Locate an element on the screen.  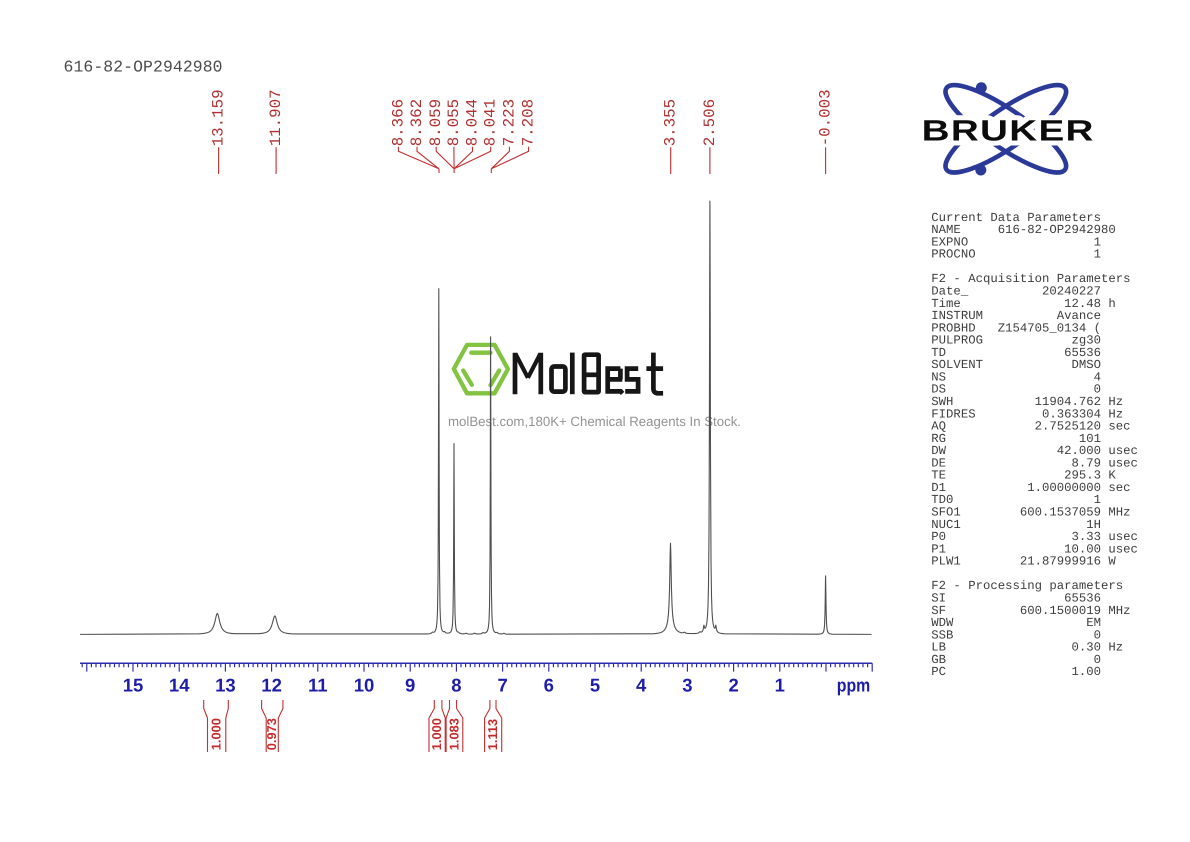
svg-text: 8 is located at coordinates (456, 684).